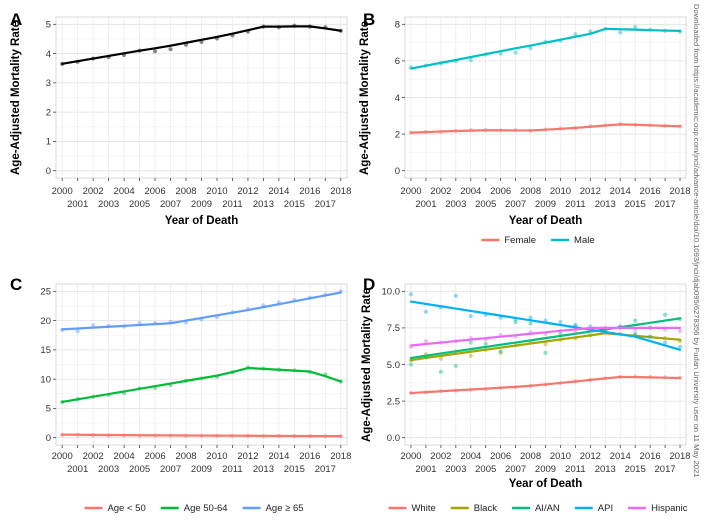 The width and height of the screenshot is (712, 521). I want to click on panel-b-x-tick-label: 2004, so click(470, 191).